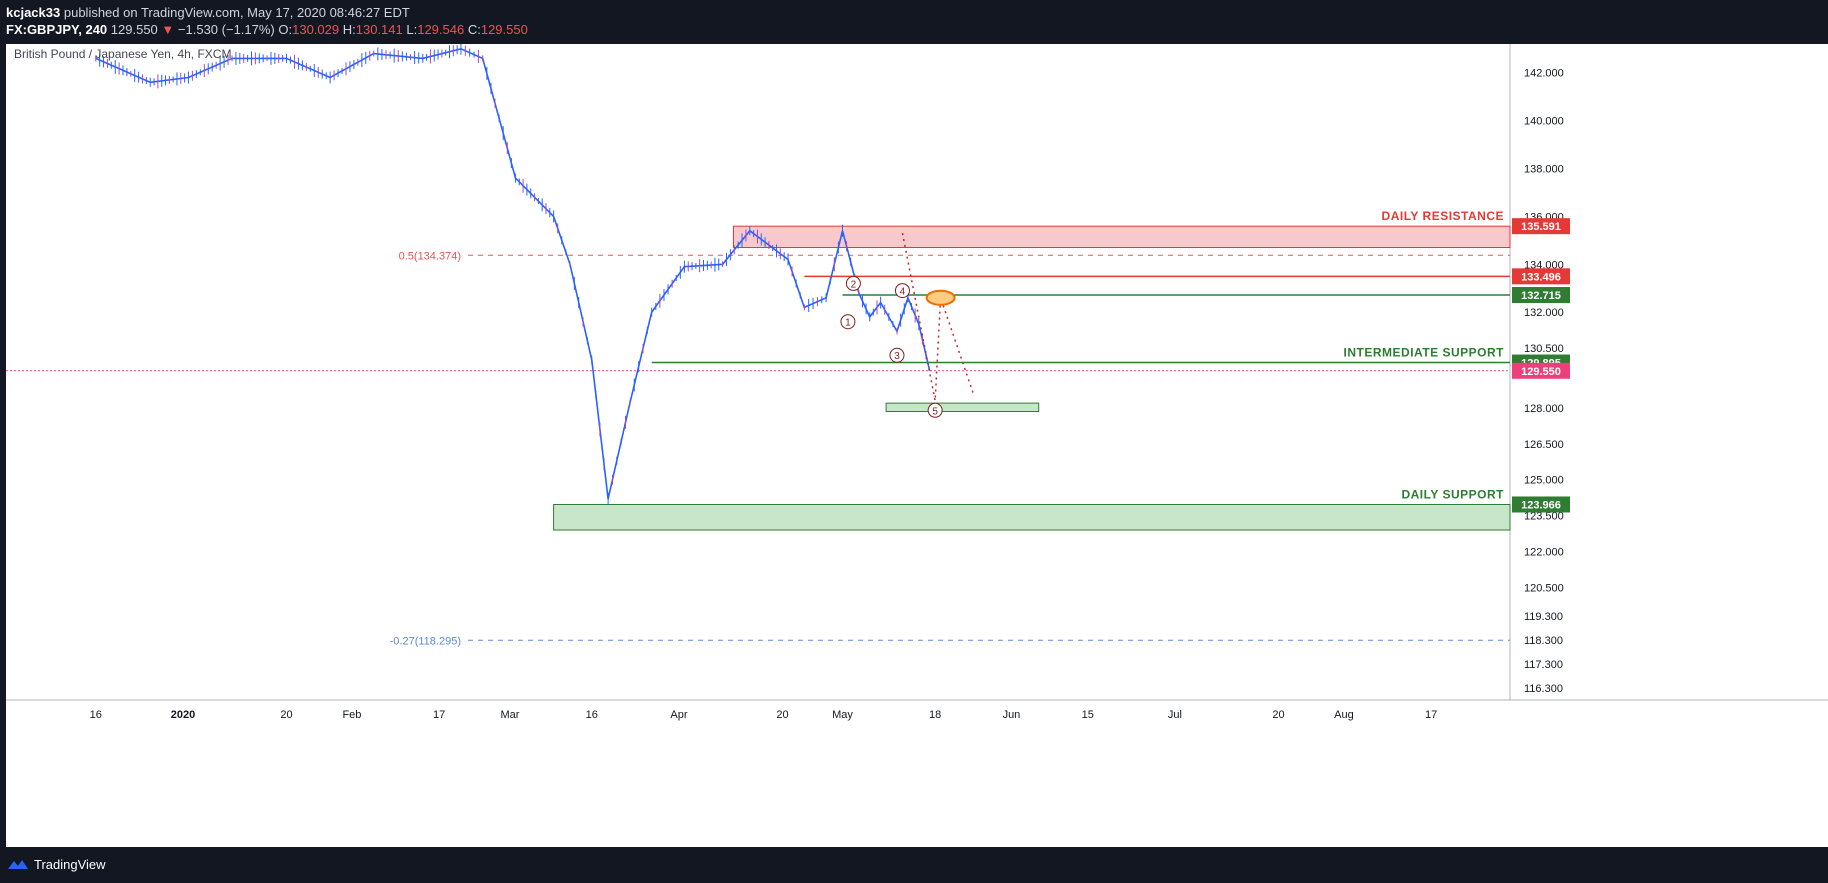  Describe the element at coordinates (18, 865) in the screenshot. I see `tradingview-logo-icon` at that location.